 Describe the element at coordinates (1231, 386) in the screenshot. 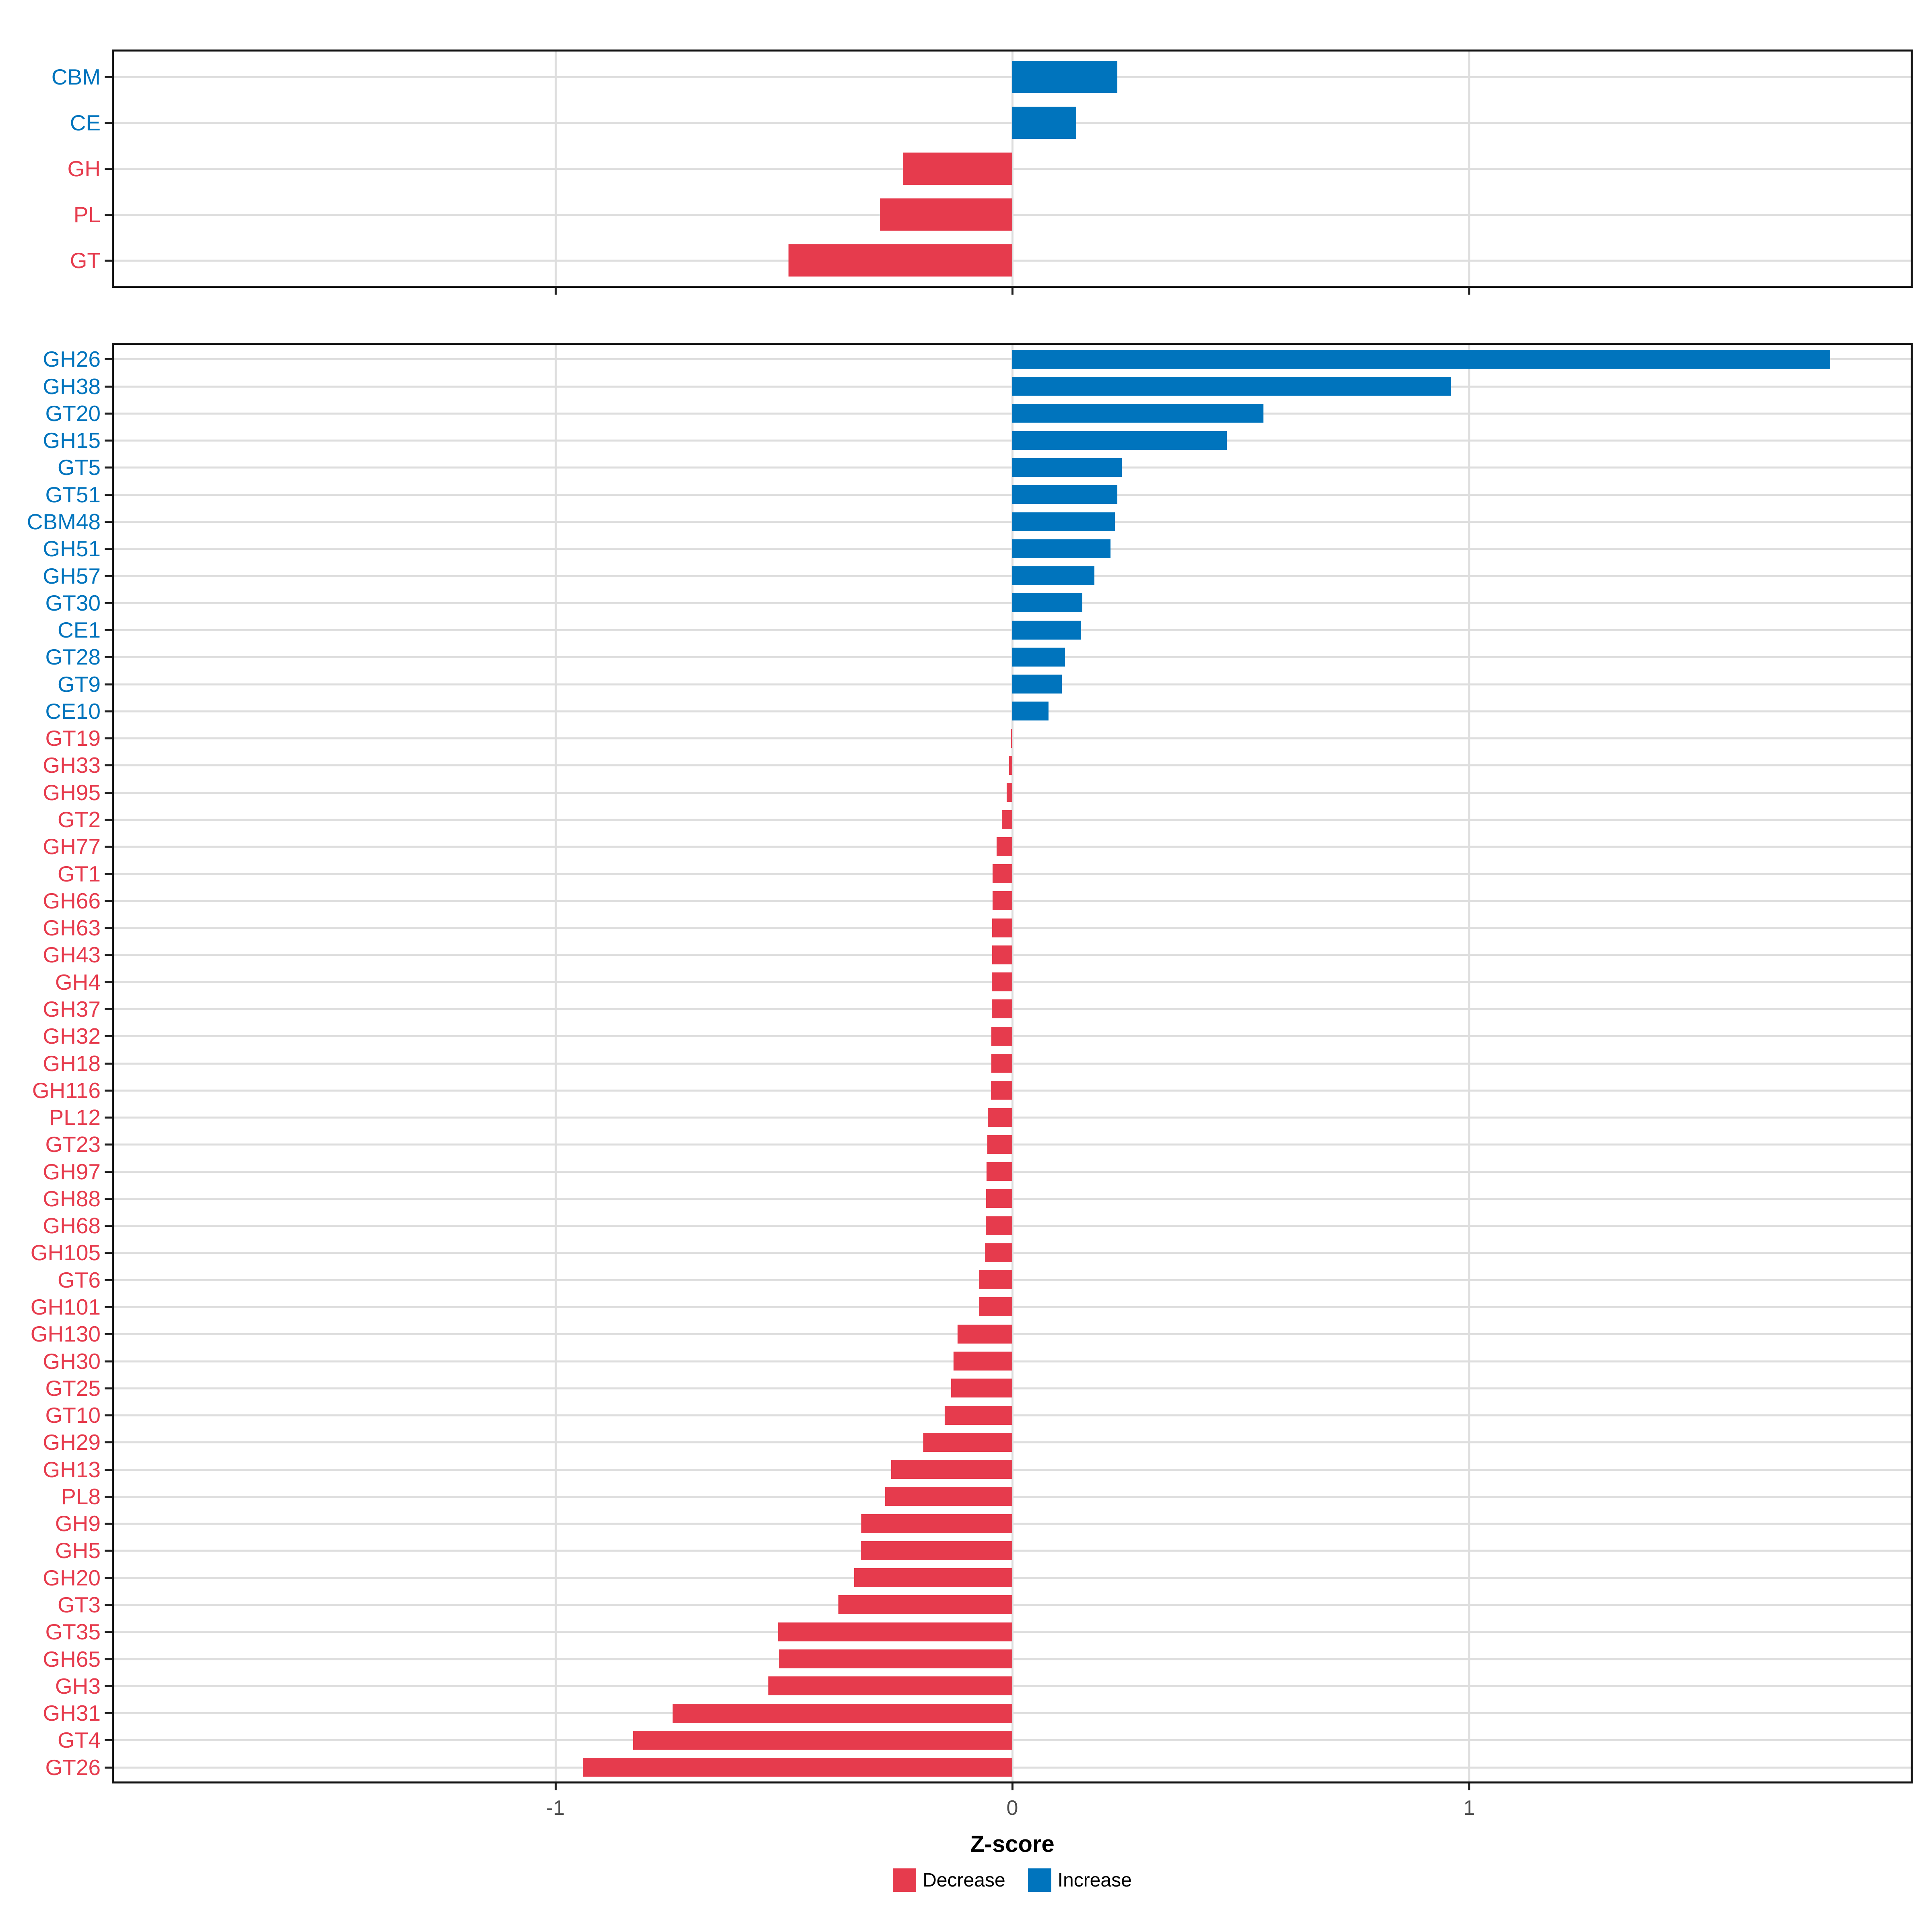

I see `bar-GH38` at that location.